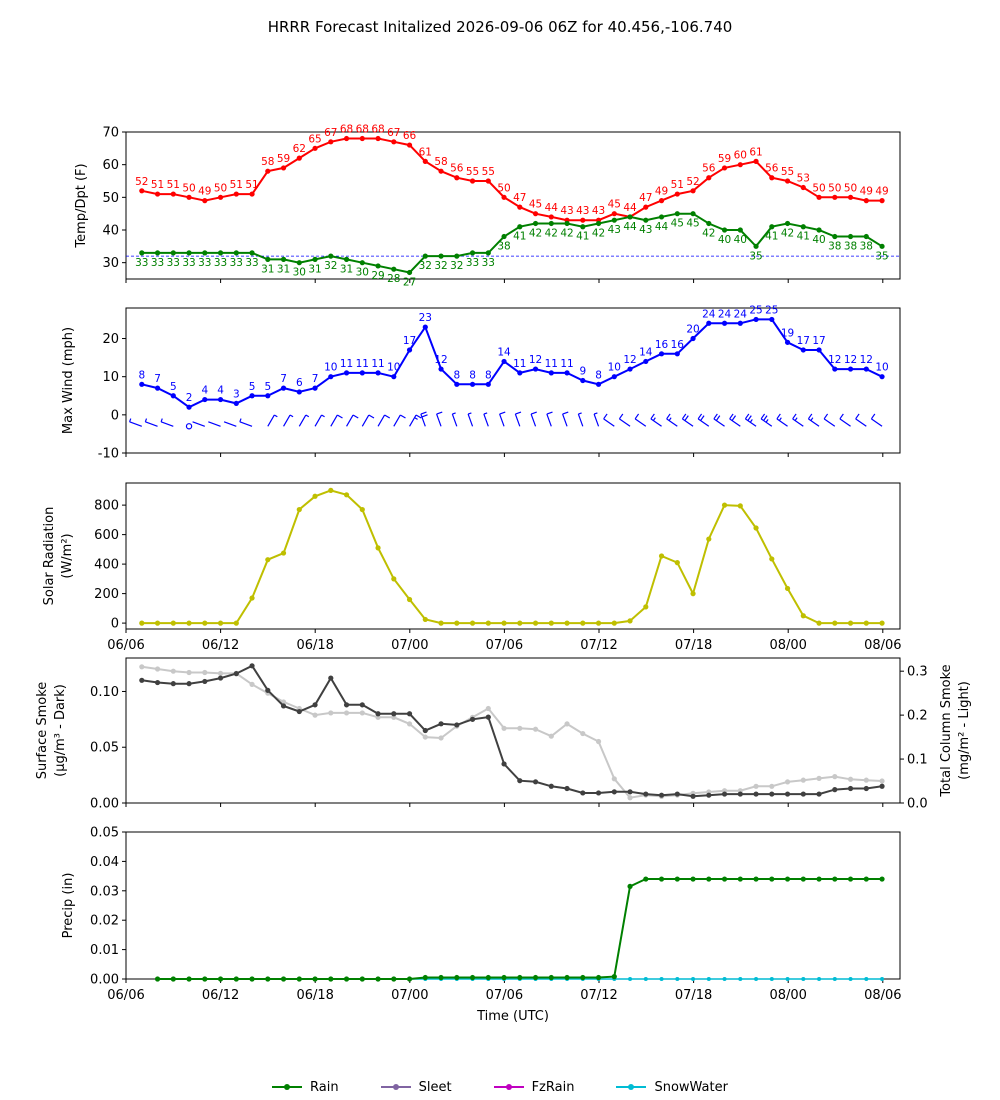 The width and height of the screenshot is (1000, 1100). What do you see at coordinates (552, 208) in the screenshot?
I see `temp-data-label: 44` at bounding box center [552, 208].